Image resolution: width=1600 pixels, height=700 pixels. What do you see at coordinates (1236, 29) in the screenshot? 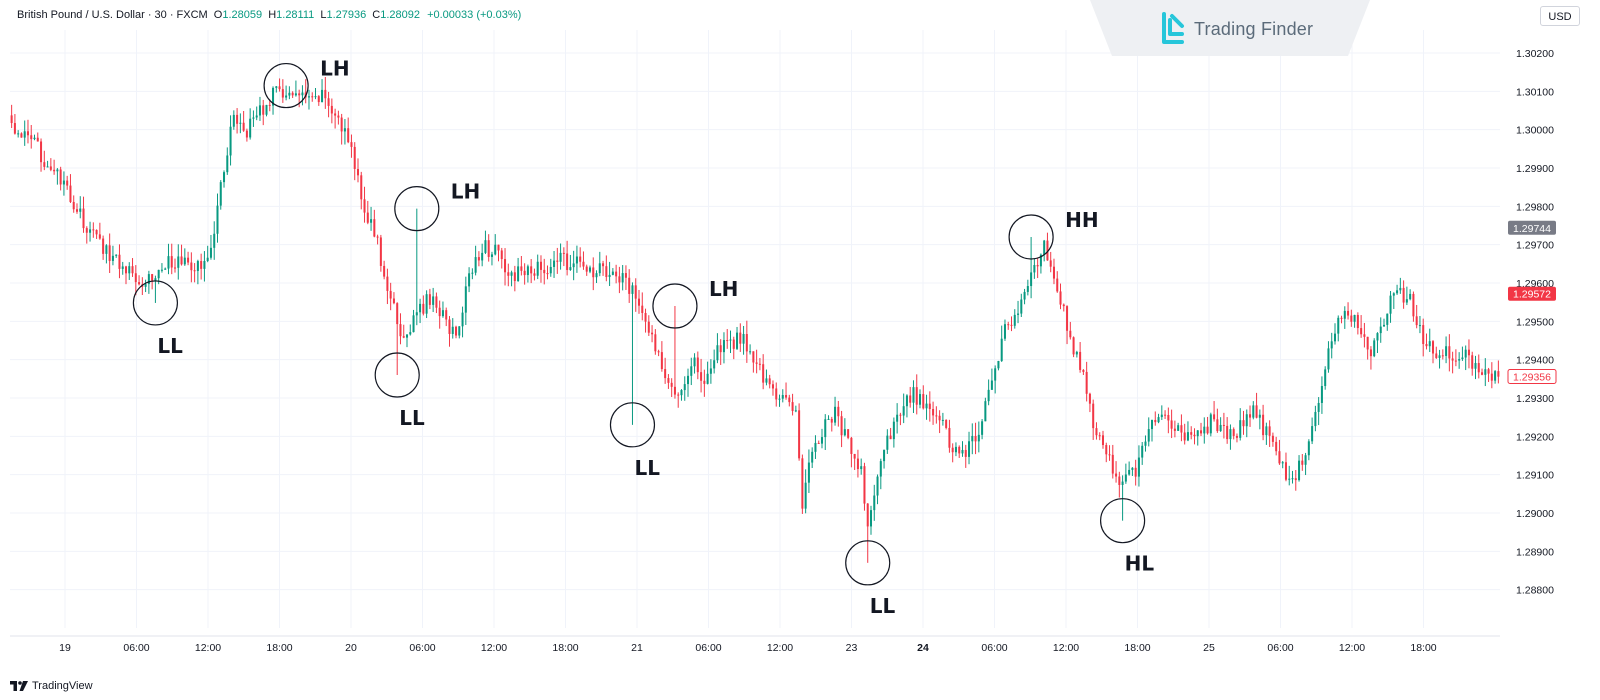
I see `brand-logo: Trading Finder` at bounding box center [1236, 29].